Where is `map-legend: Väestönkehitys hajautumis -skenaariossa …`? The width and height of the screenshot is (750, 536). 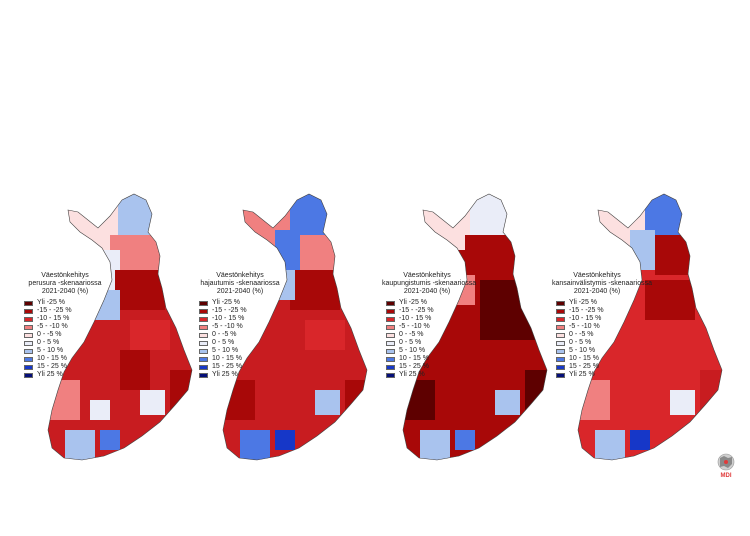 map-legend: Väestönkehitys hajautumis -skenaariossa … is located at coordinates (240, 325).